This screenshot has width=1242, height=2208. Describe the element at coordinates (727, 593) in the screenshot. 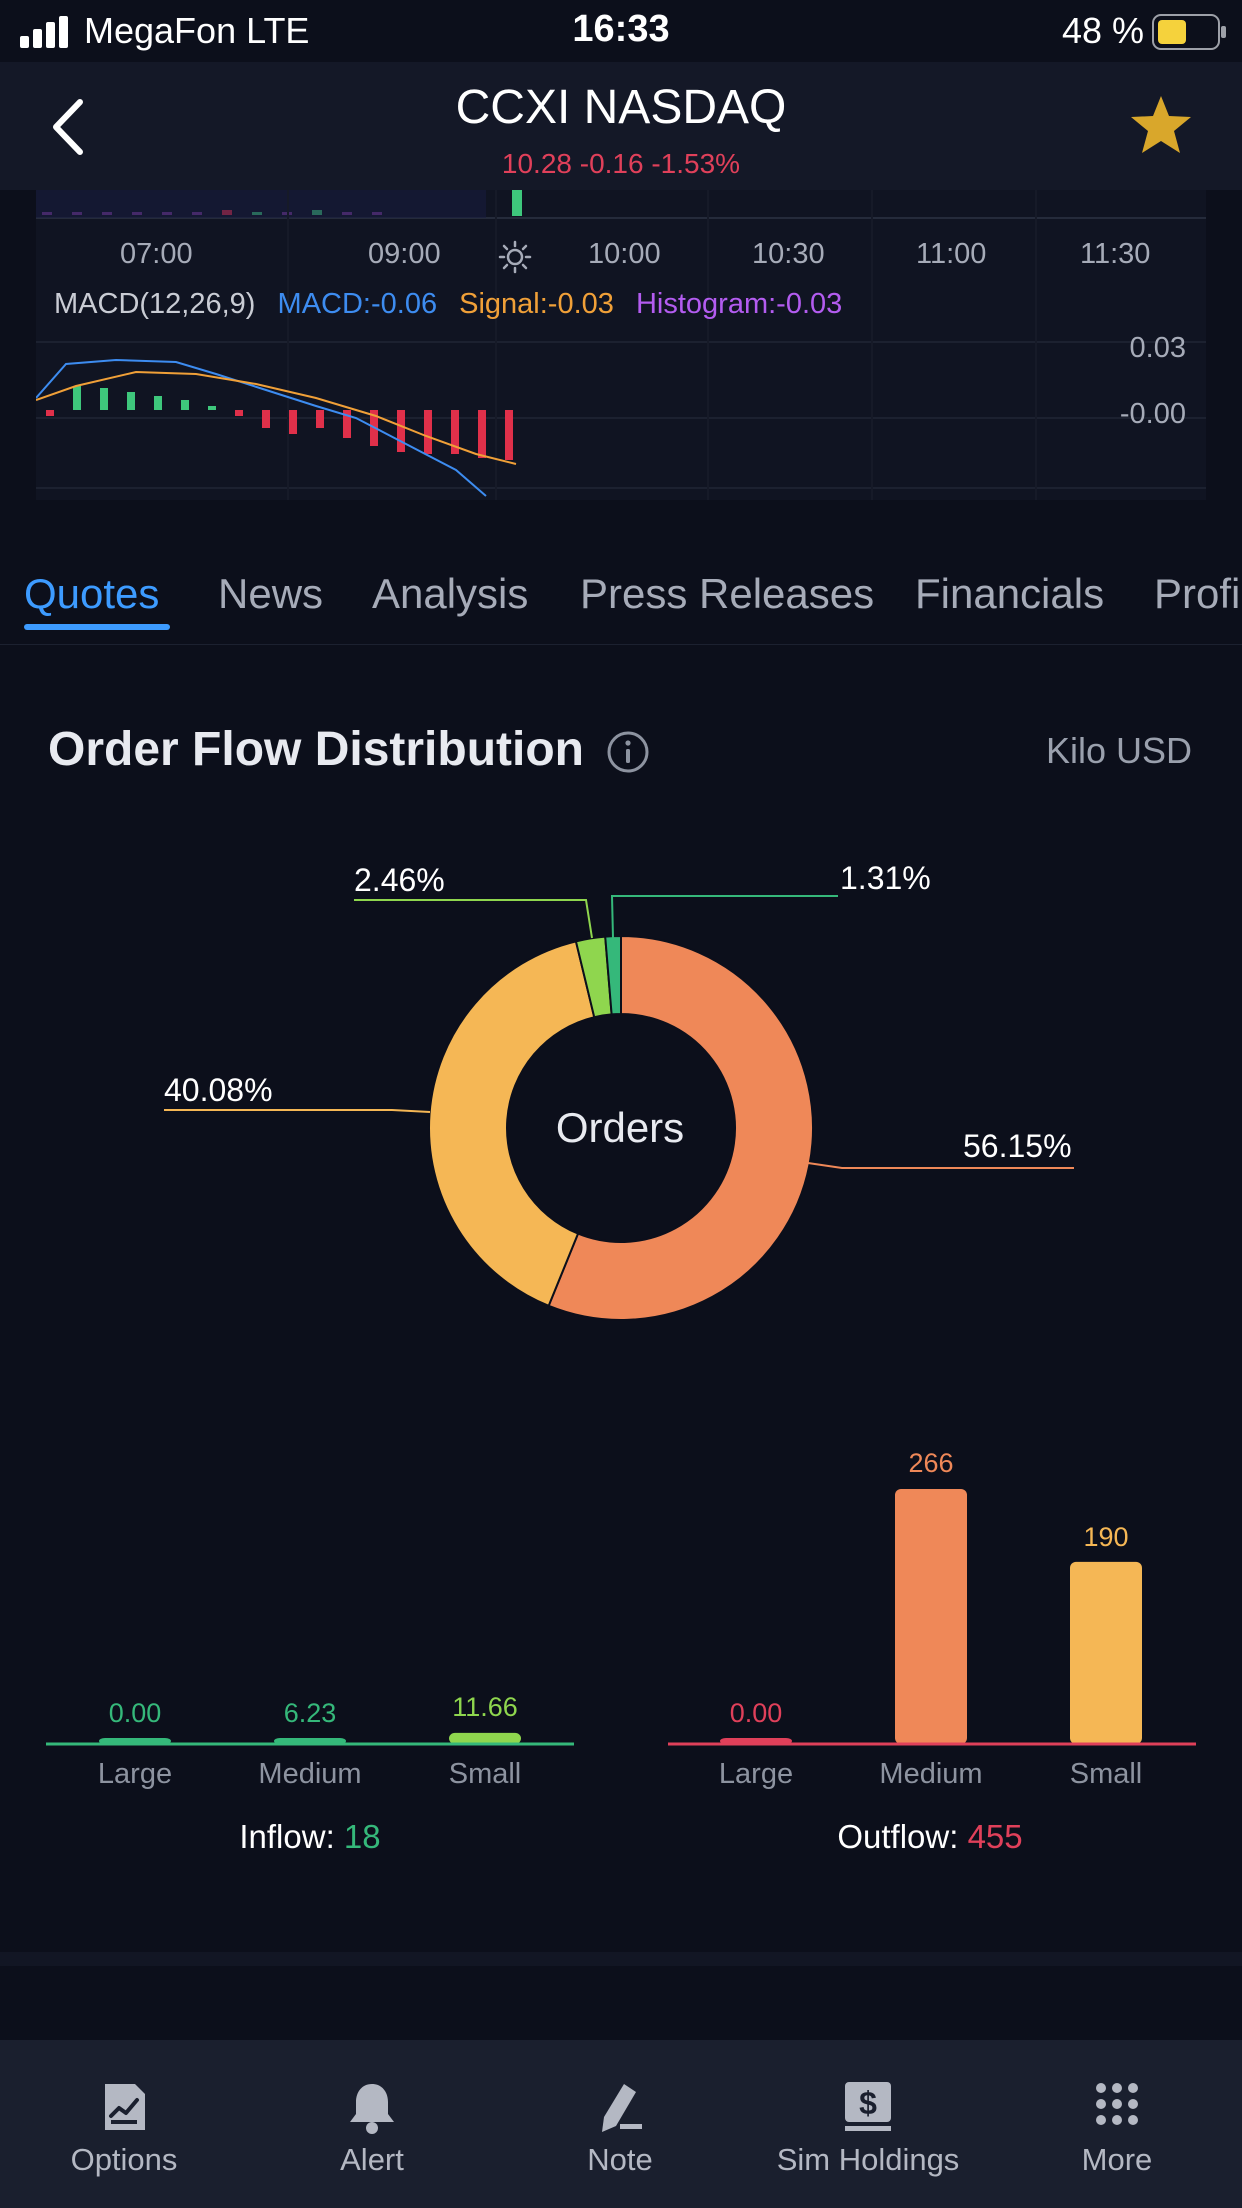

I see `tab-press-releases: Press Releases` at that location.